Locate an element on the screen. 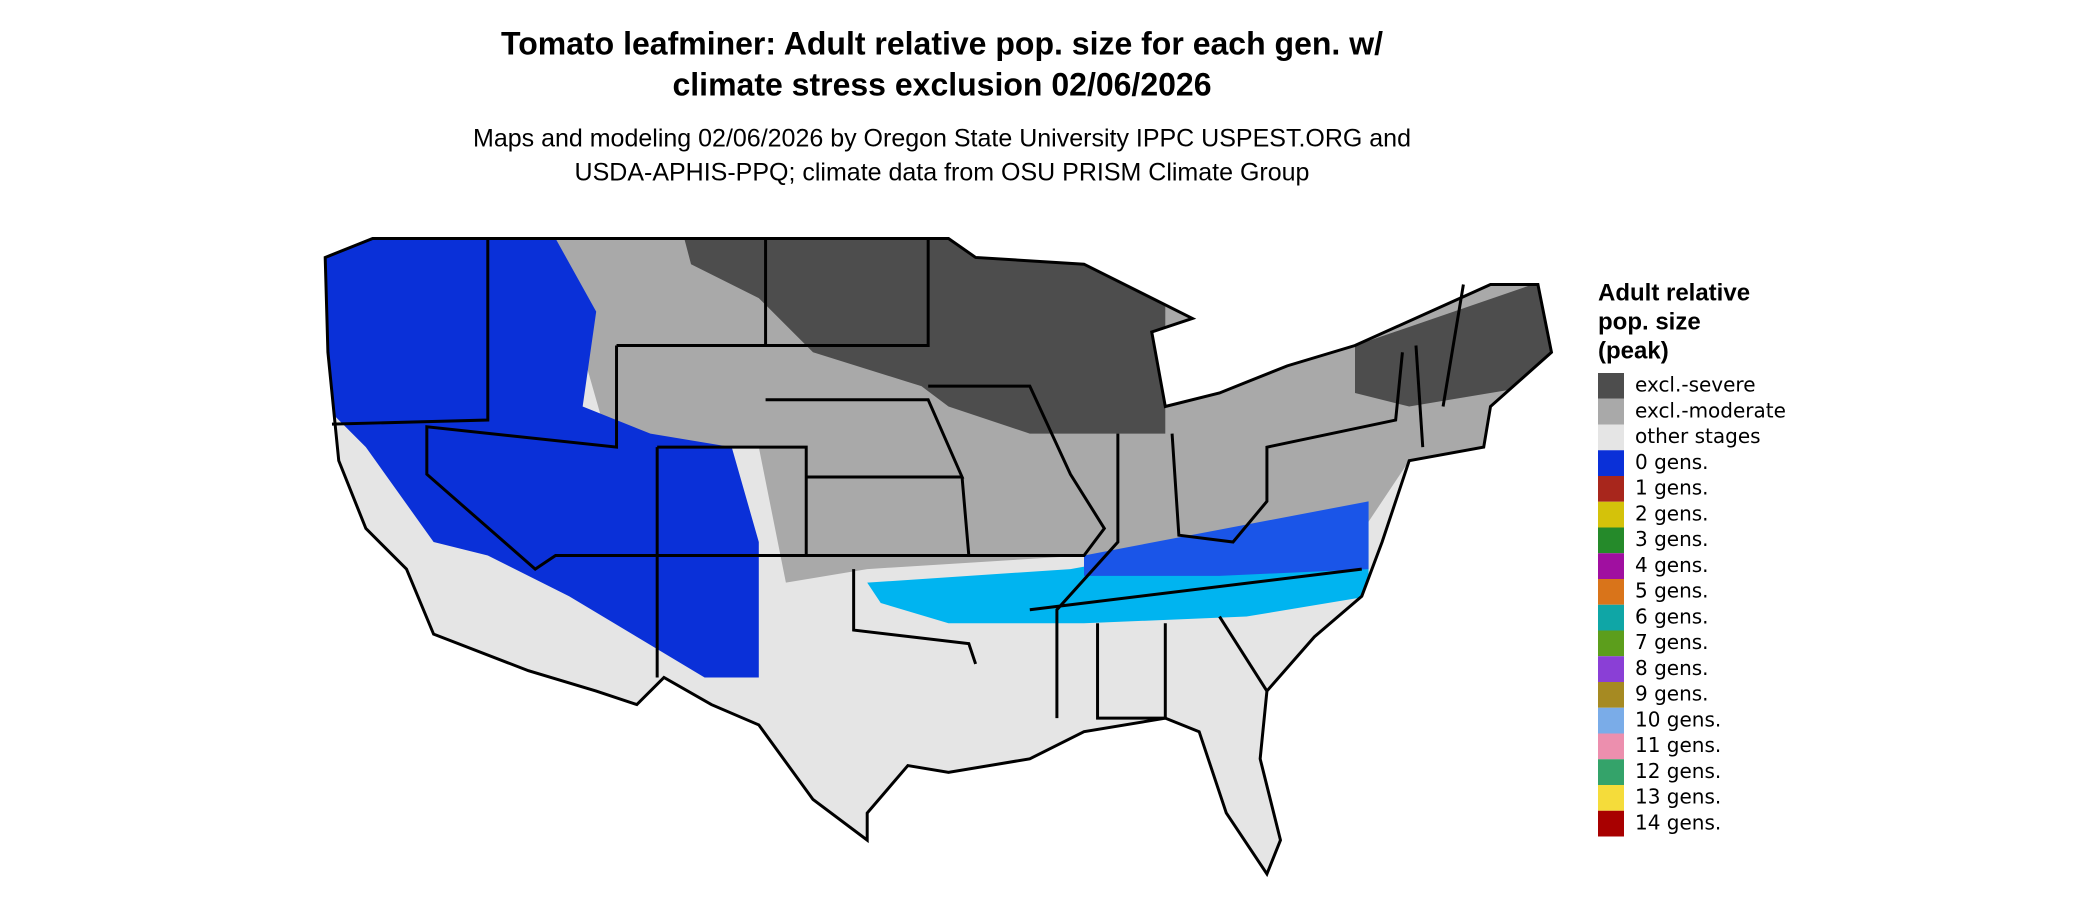 The width and height of the screenshot is (2100, 897). legend-label: 6 gens. is located at coordinates (1672, 616).